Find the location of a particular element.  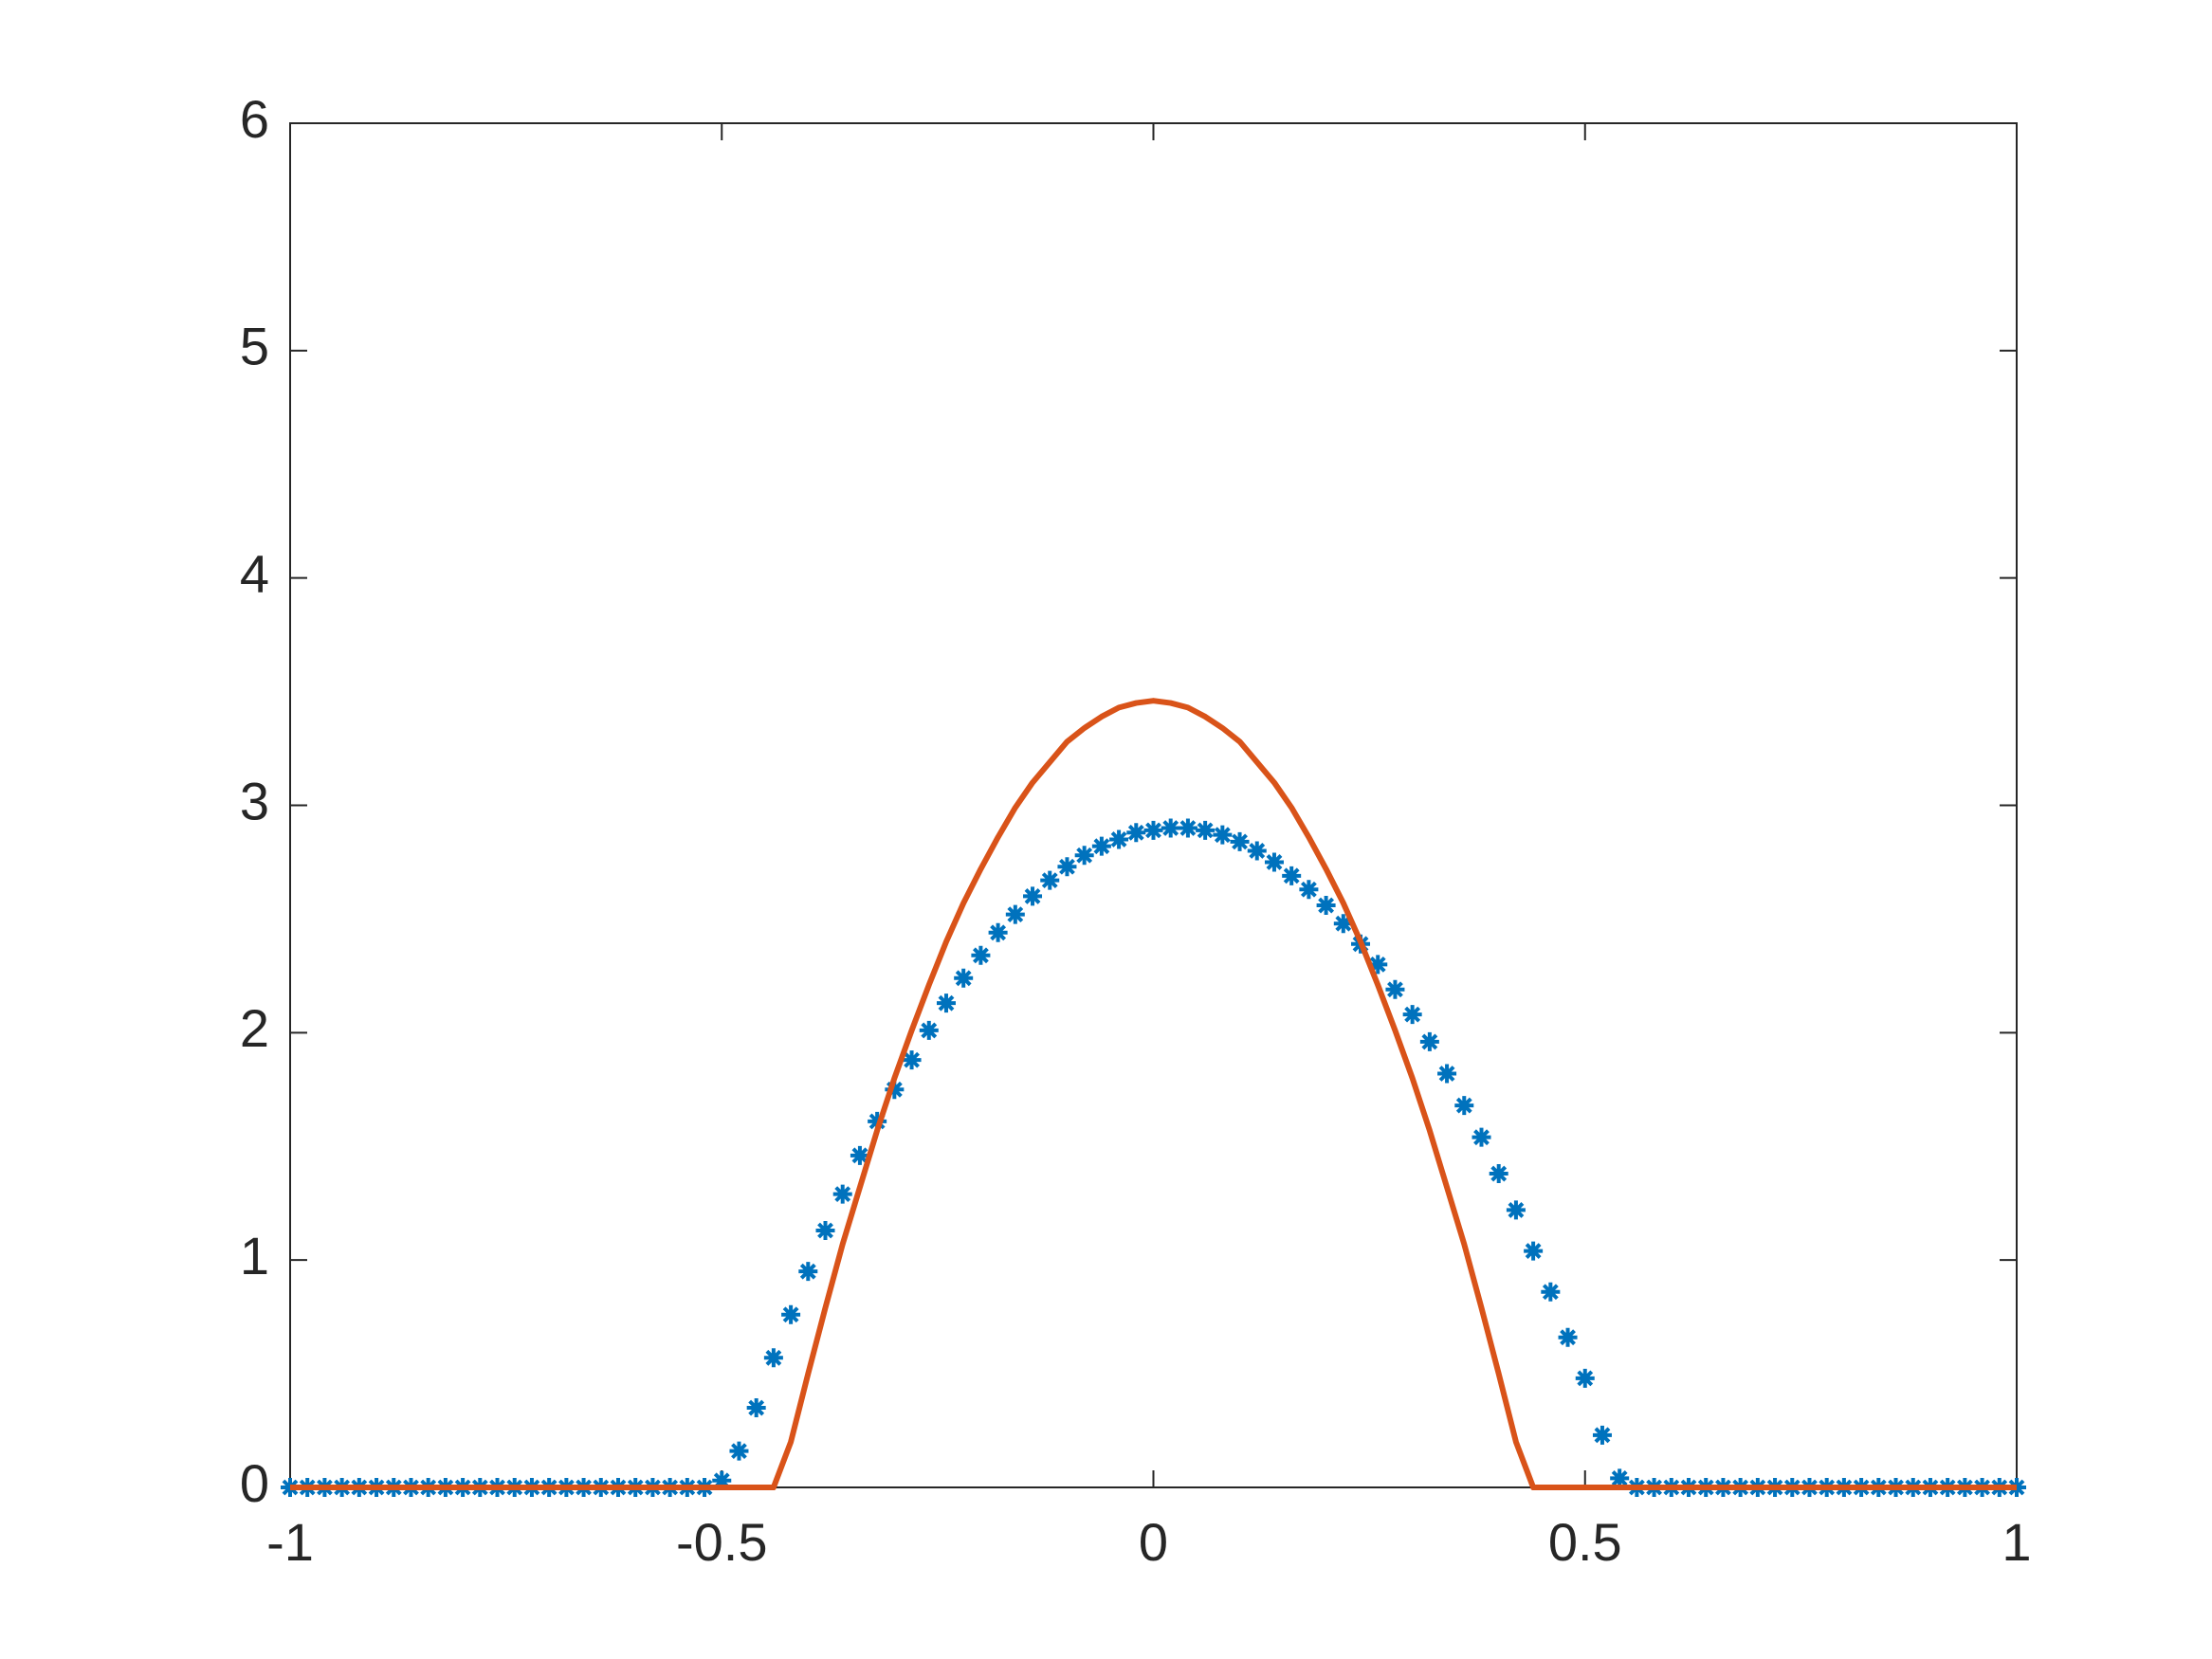

x-tick-label: 0 is located at coordinates (1153, 1542).